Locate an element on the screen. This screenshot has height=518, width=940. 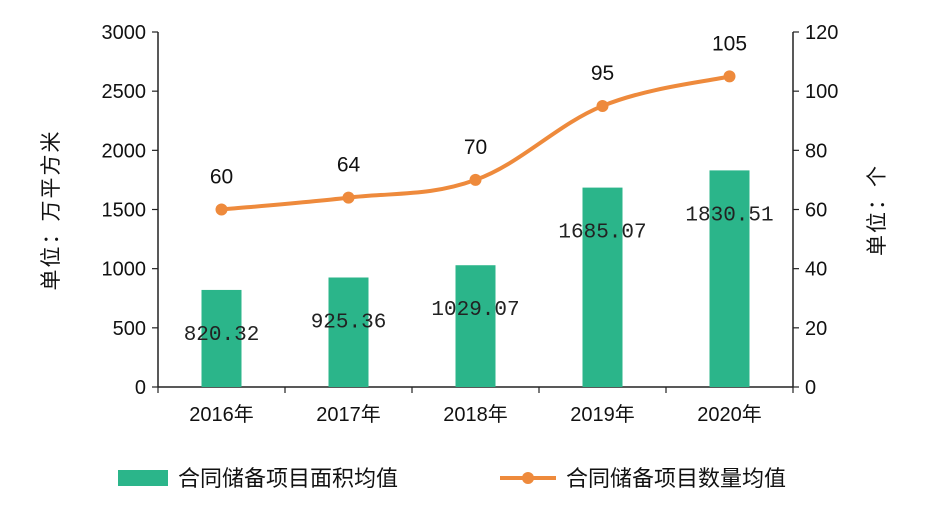
legend-line-label: 合同储备项目数量均值 is located at coordinates (676, 478).